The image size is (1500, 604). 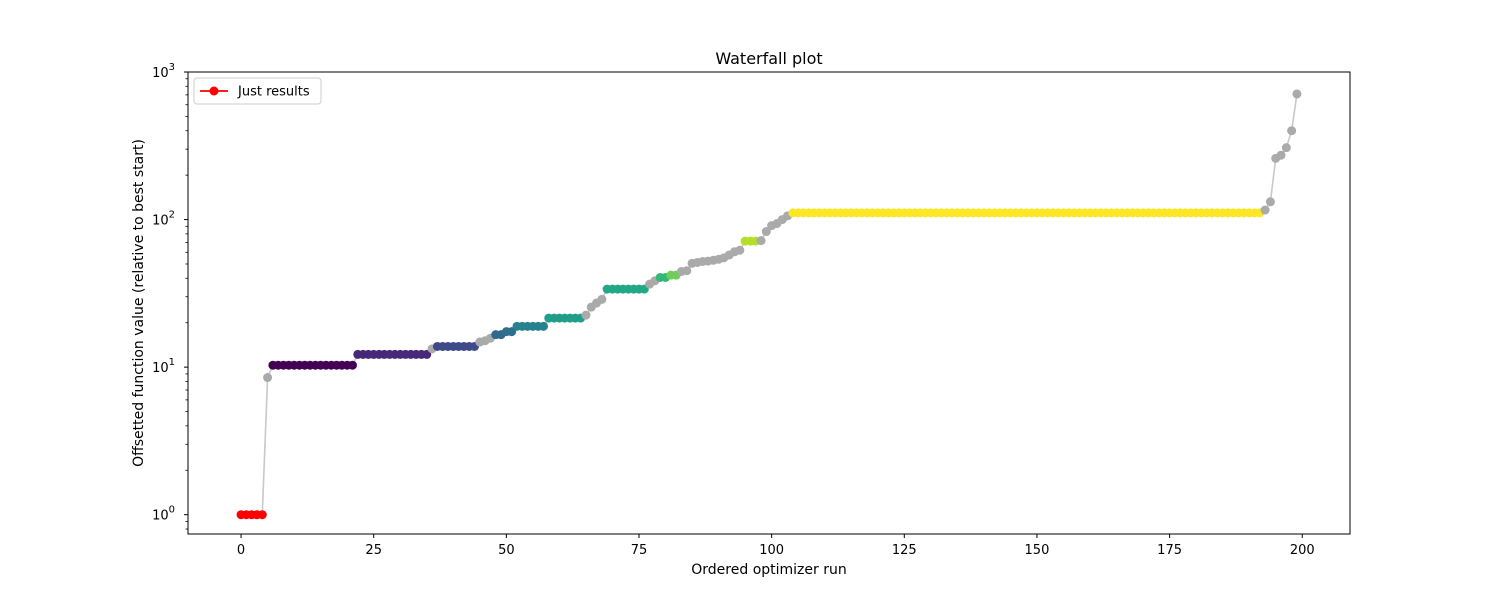 What do you see at coordinates (1302, 550) in the screenshot?
I see `x-tick-label: 200` at bounding box center [1302, 550].